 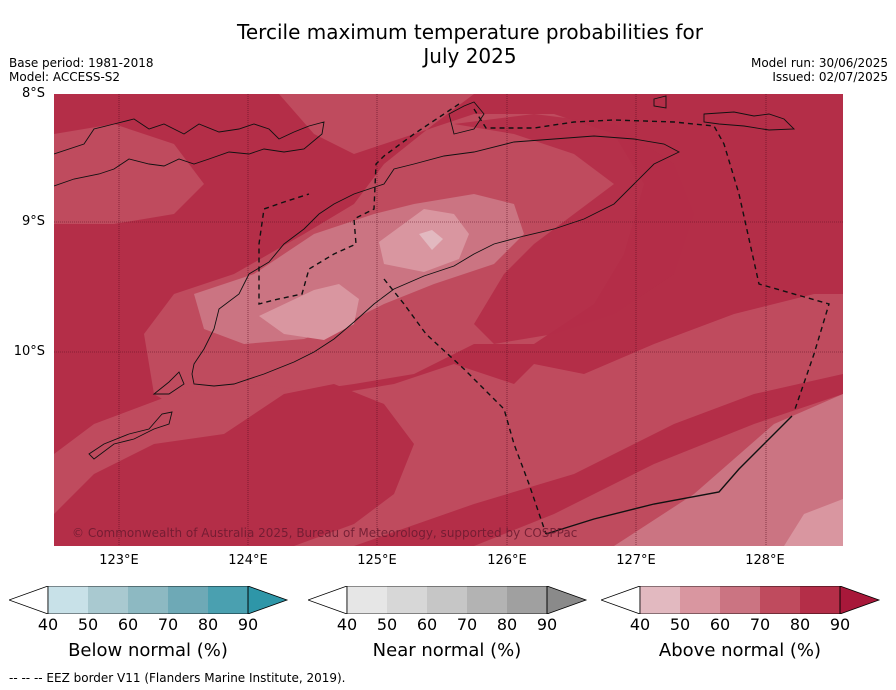 I want to click on cbar-above-tick-60: 60, so click(x=720, y=624).